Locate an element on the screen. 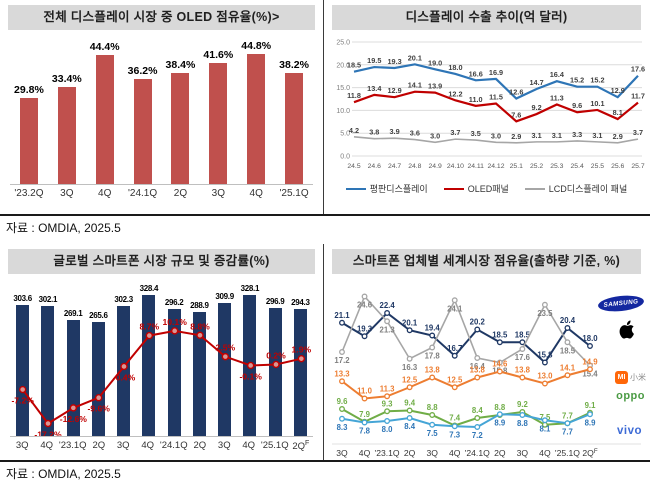 The image size is (650, 490). svg-text: 3.0 is located at coordinates (496, 135).